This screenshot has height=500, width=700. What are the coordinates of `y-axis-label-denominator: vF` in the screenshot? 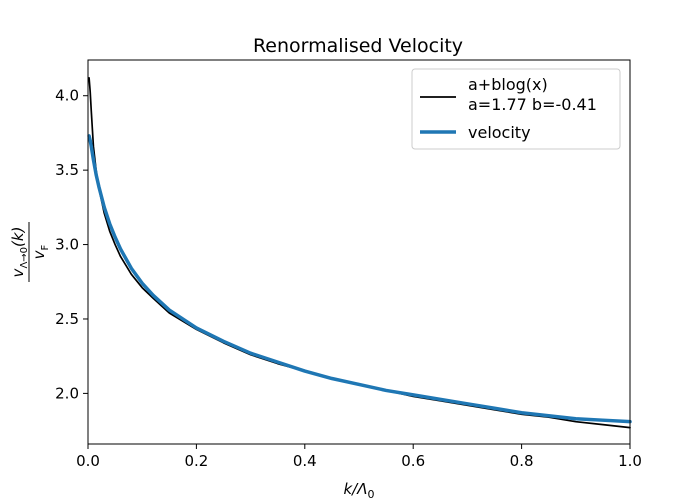 It's located at (40, 251).